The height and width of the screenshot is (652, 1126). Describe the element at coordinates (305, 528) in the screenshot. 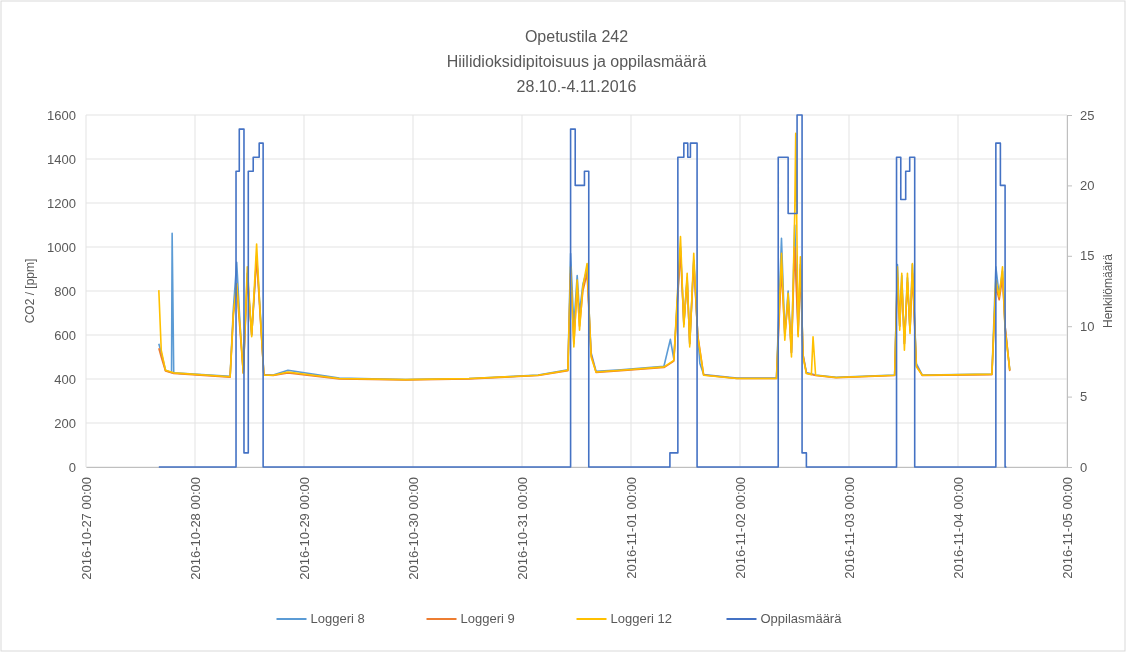

I see `x-tick-label: 2016-10-29 00:00` at that location.